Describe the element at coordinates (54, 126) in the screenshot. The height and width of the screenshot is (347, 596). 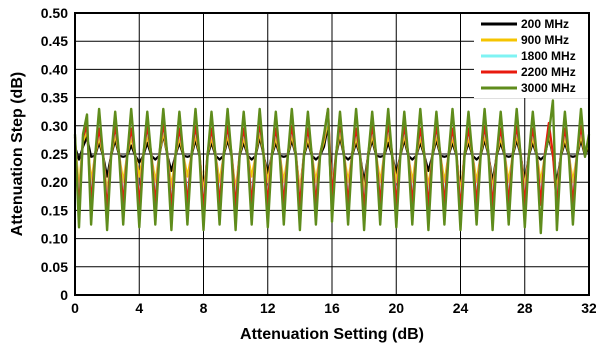
I see `y-tick-label: 0.30` at that location.